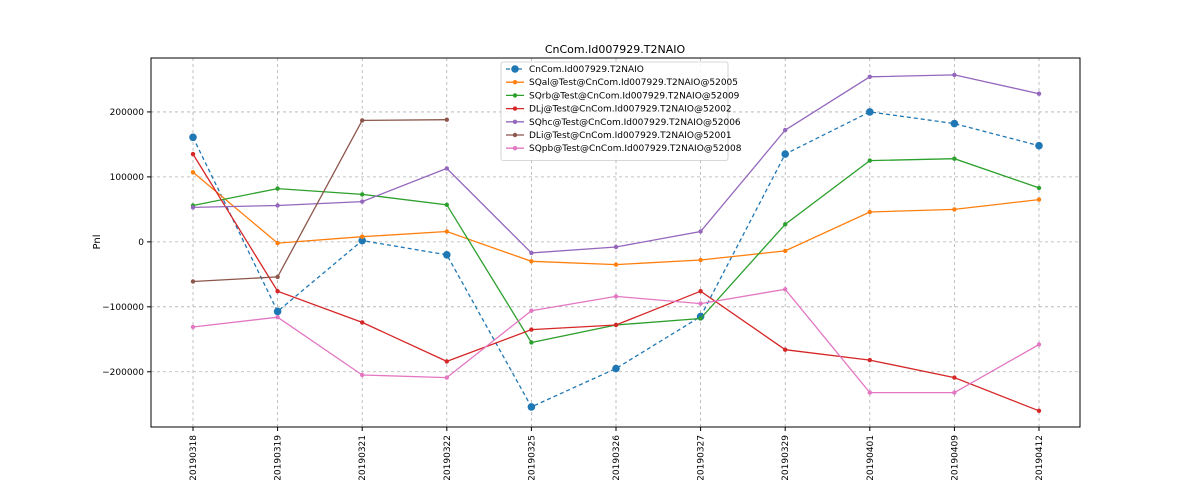 The height and width of the screenshot is (480, 1200). I want to click on legend-item: SQrb@Test@CnCom.Id007929.T2NAIO@52009, so click(623, 96).